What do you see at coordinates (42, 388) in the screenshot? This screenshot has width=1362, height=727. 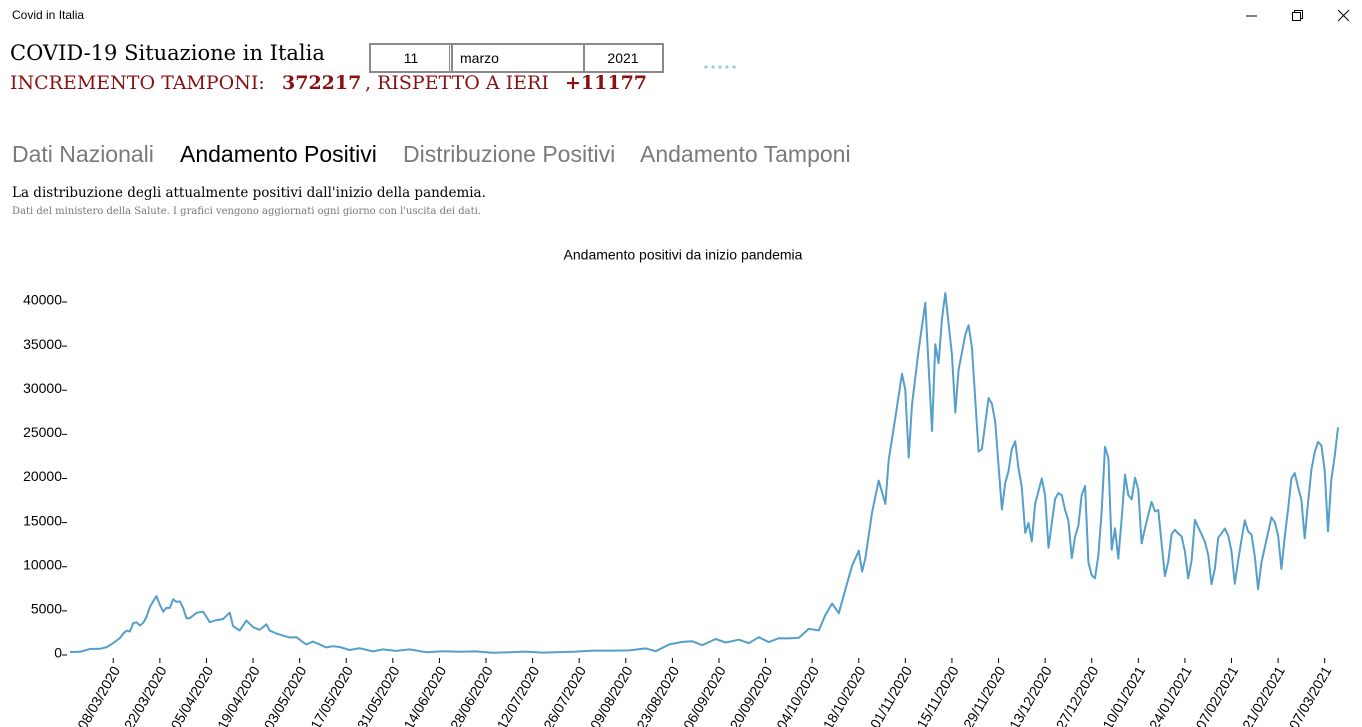 I see `y-tick-label: 30000` at bounding box center [42, 388].